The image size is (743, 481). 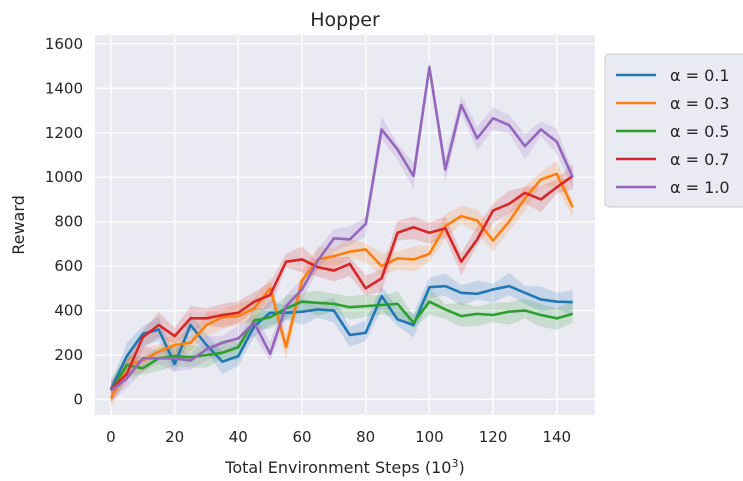 I want to click on x-tick-label: 40, so click(x=238, y=437).